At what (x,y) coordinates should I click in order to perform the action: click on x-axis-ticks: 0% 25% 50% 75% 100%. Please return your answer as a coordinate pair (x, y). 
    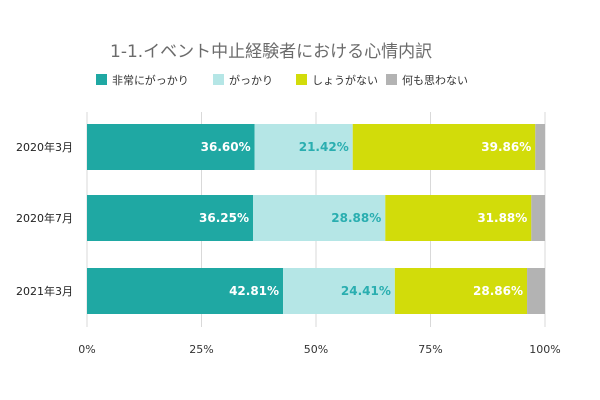
    Looking at the image, I should click on (319, 349).